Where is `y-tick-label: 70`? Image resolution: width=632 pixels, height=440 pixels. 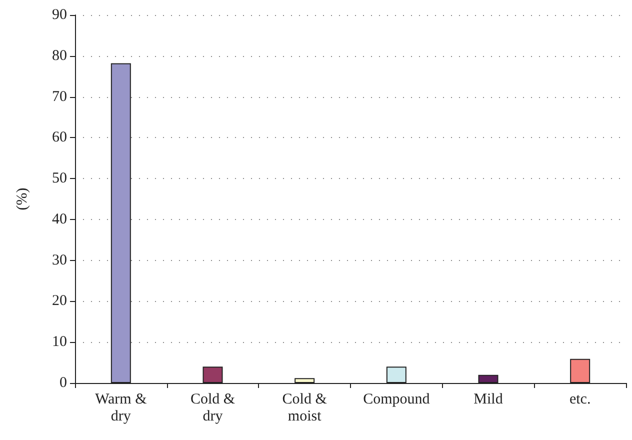
y-tick-label: 70 is located at coordinates (59, 96).